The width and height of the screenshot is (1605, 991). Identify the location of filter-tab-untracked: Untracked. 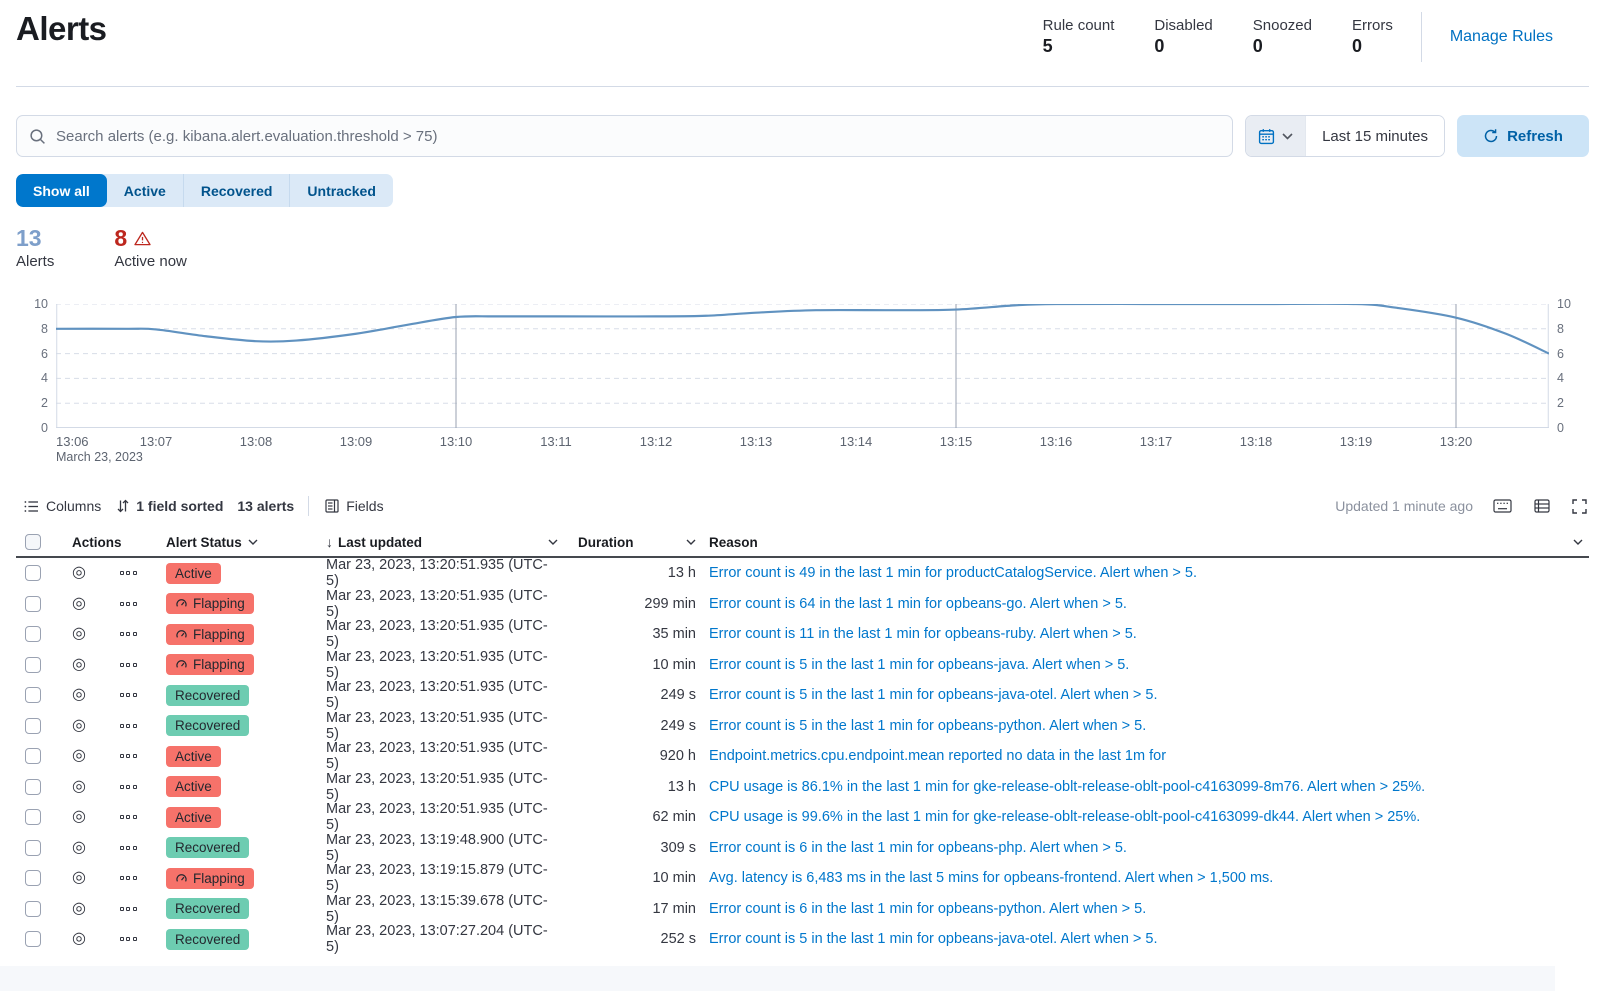
(340, 190).